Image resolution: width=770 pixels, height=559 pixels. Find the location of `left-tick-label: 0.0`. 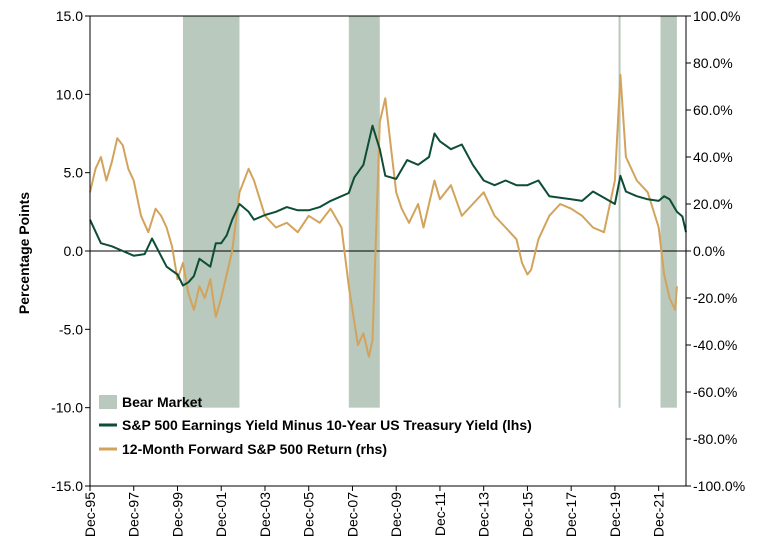

left-tick-label: 0.0 is located at coordinates (74, 251).